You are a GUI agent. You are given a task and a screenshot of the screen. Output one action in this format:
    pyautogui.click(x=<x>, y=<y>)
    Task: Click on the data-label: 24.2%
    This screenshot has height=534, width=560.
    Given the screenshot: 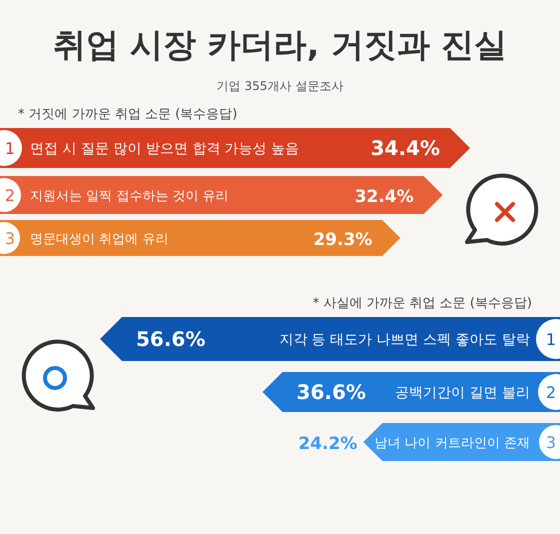 What is the action you would take?
    pyautogui.click(x=328, y=444)
    